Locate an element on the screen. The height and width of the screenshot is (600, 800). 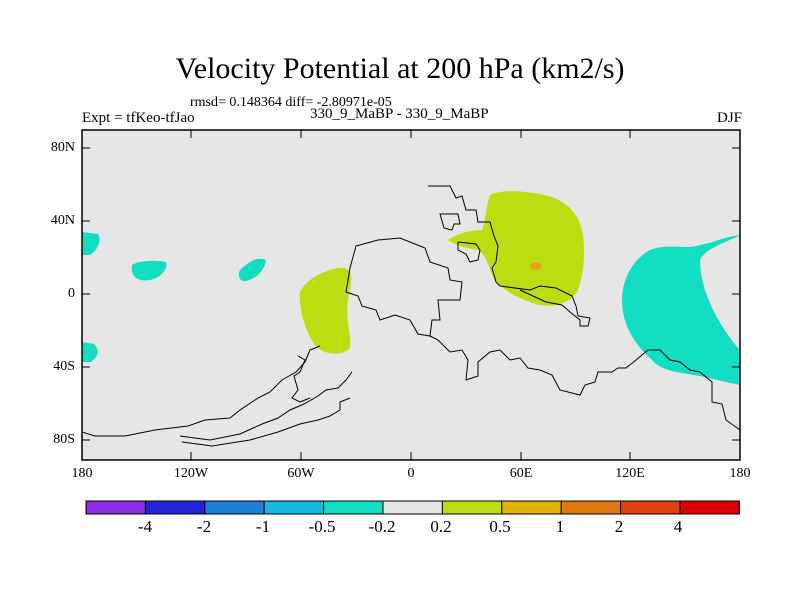
colorbar-label: -1 is located at coordinates (263, 526).